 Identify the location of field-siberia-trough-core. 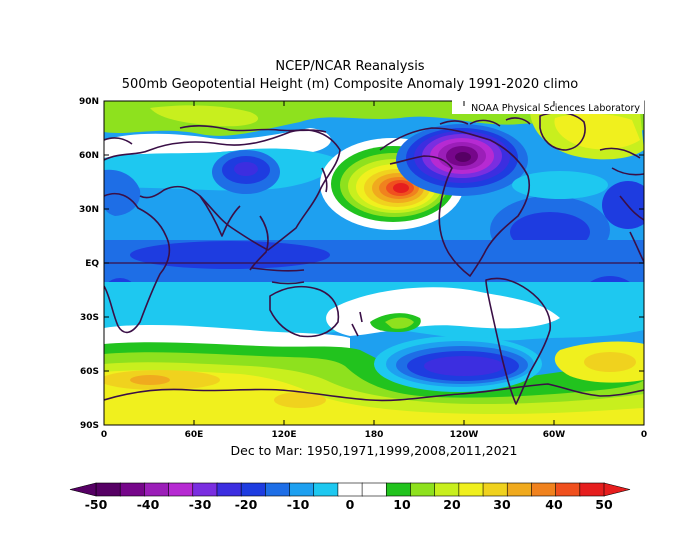
(246, 169).